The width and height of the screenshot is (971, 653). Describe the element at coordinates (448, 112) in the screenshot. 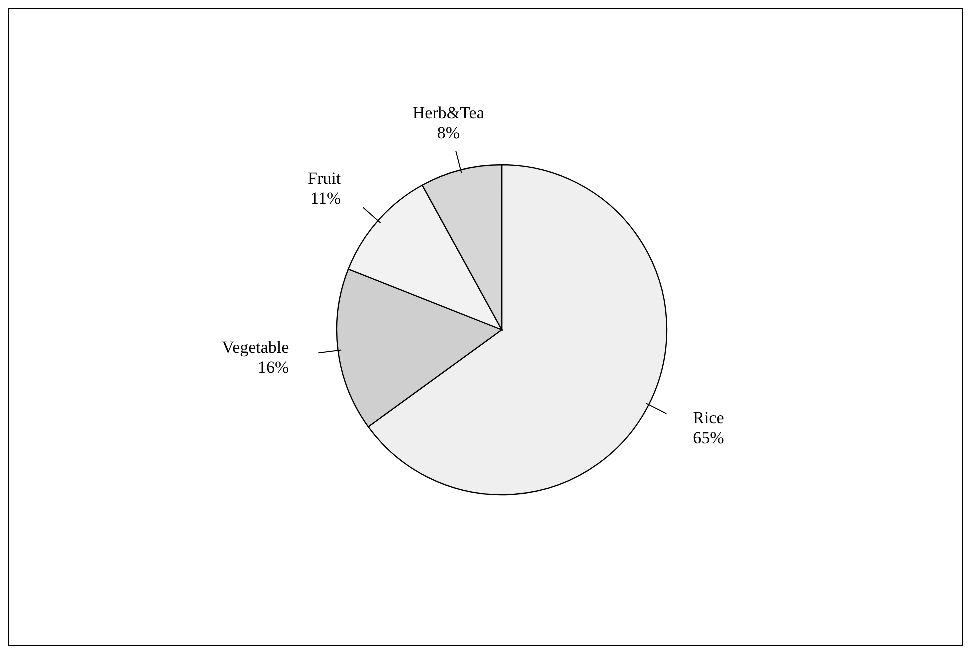

I see `slice-label: Herb&Tea` at that location.